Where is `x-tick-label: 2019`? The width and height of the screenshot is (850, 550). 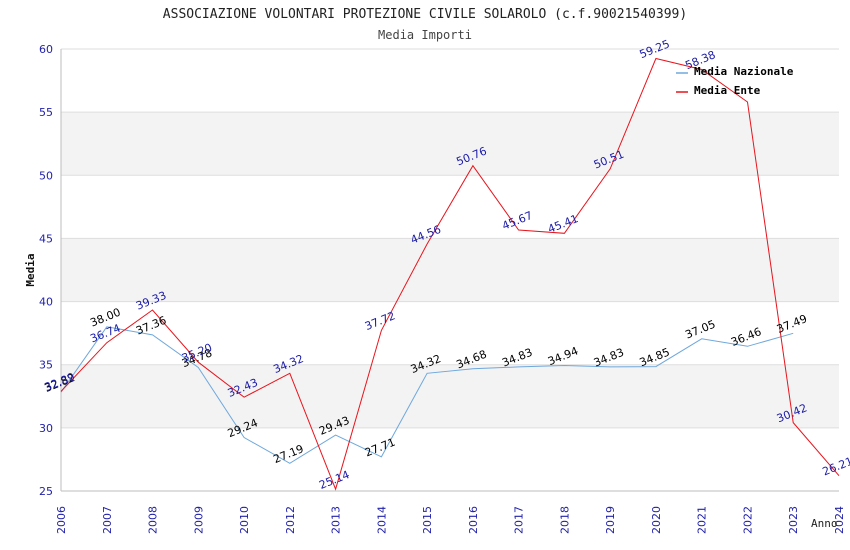
x-tick-label: 2019 is located at coordinates (610, 520).